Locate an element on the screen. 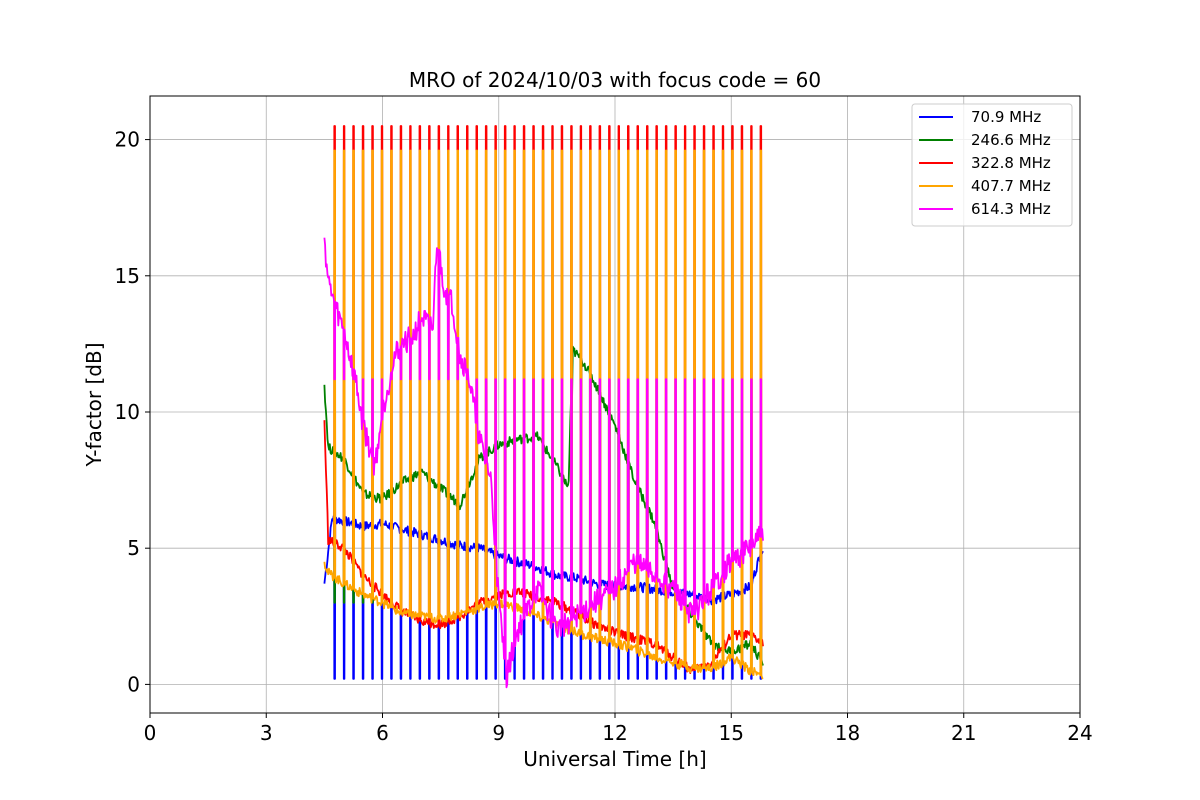 The image size is (1200, 800). chart-title: MRO of 2024/10/03 with focus code = 60 is located at coordinates (615, 80).